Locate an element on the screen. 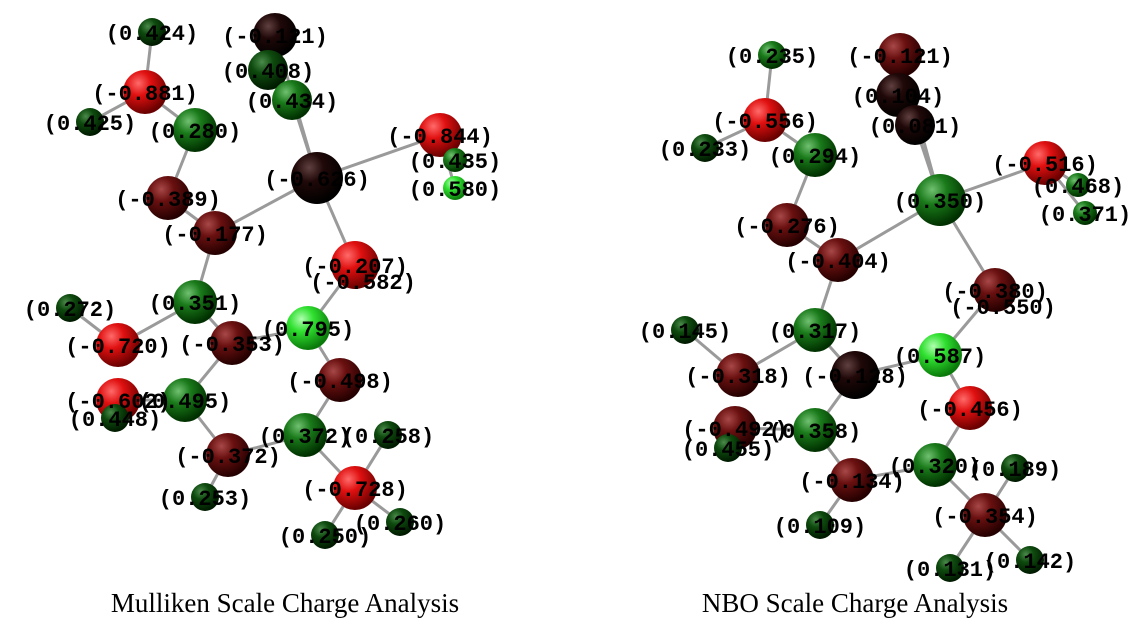  charge-label: (0.258) is located at coordinates (388, 437).